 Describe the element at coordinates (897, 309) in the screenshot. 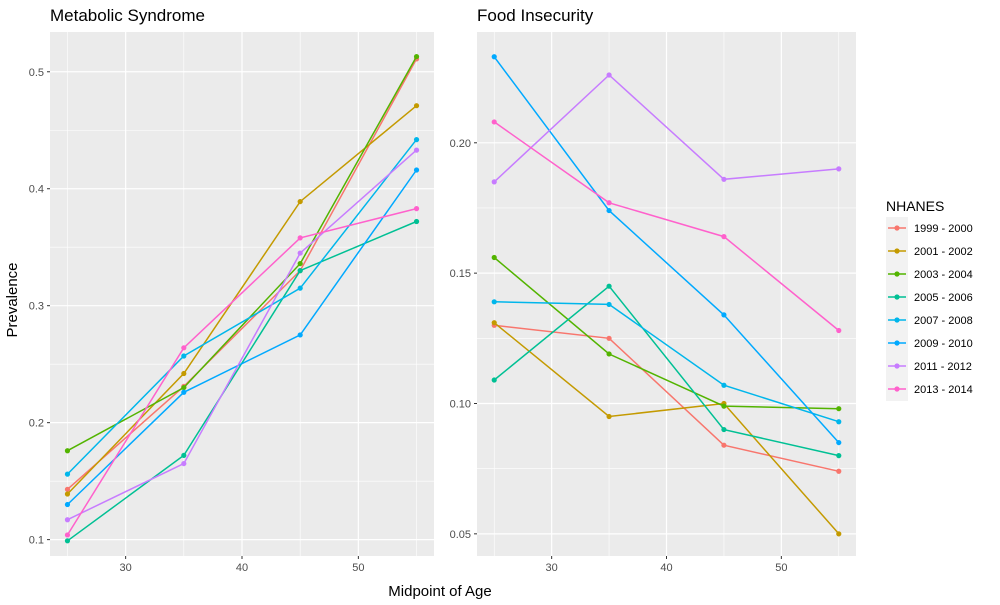

I see `legend-key-background` at that location.